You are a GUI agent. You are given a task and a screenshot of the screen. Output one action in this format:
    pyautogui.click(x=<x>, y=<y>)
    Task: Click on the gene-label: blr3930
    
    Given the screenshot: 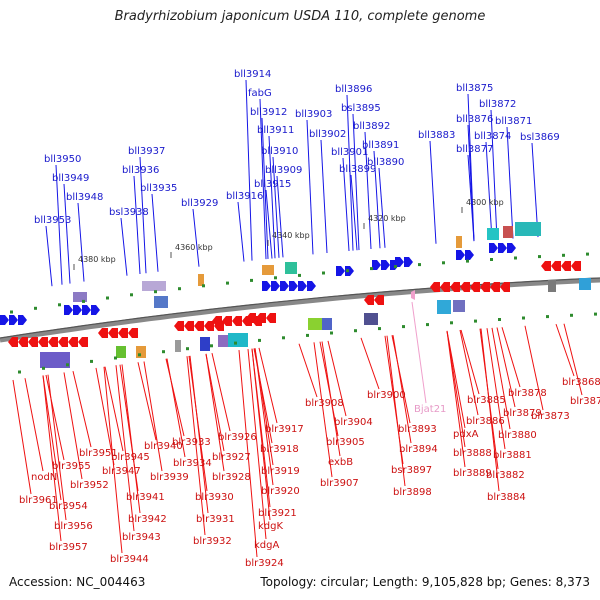 What is the action you would take?
    pyautogui.click(x=214, y=497)
    